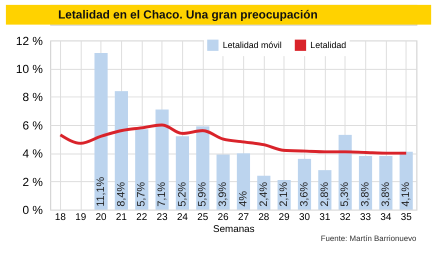 The width and height of the screenshot is (440, 262). Describe the element at coordinates (243, 217) in the screenshot. I see `x-tick-label: 27` at that location.